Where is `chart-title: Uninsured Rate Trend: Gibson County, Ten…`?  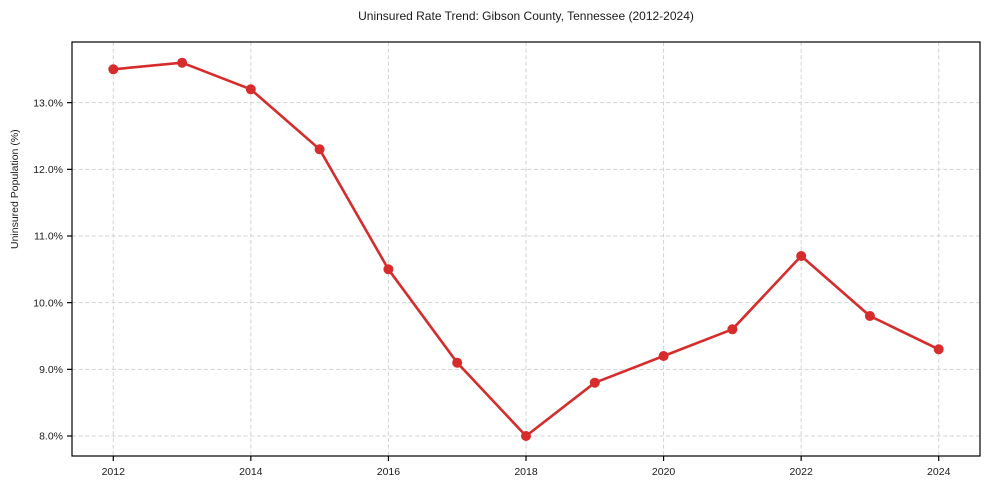
chart-title: Uninsured Rate Trend: Gibson County, Ten… is located at coordinates (526, 16).